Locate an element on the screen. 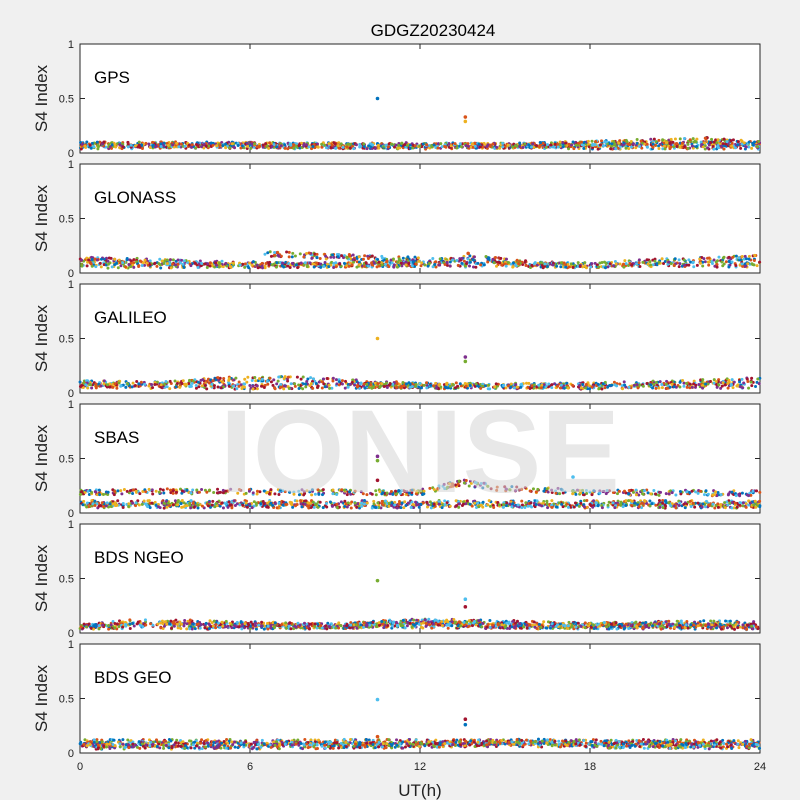 The height and width of the screenshot is (800, 800). series-dots is located at coordinates (420, 363).